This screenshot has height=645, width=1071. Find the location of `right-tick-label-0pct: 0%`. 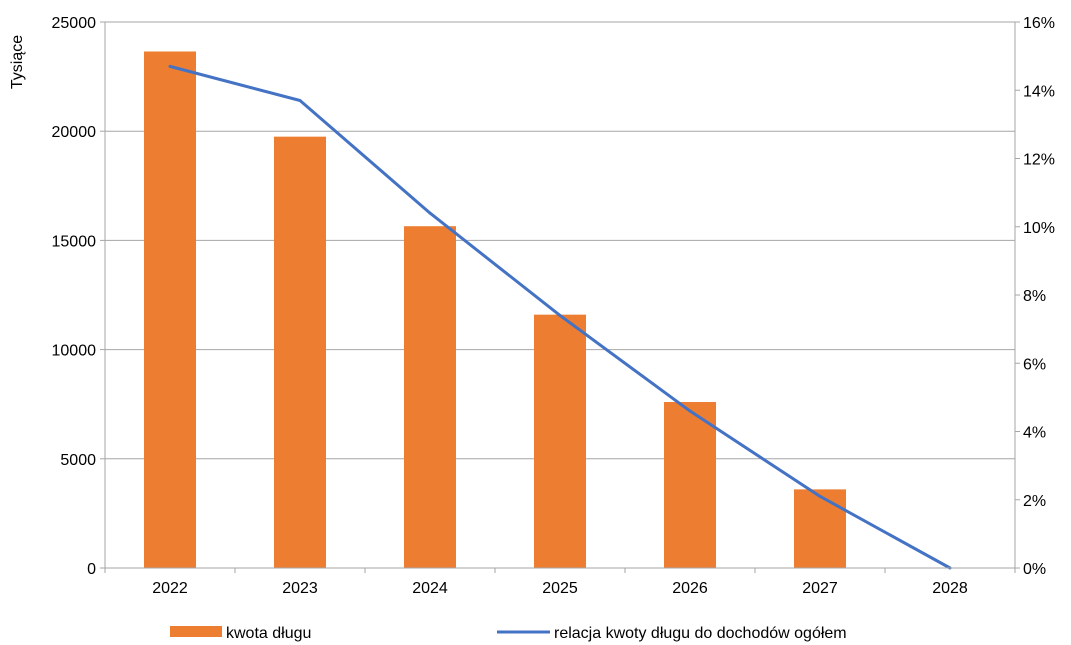

right-tick-label-0pct: 0% is located at coordinates (1034, 569).